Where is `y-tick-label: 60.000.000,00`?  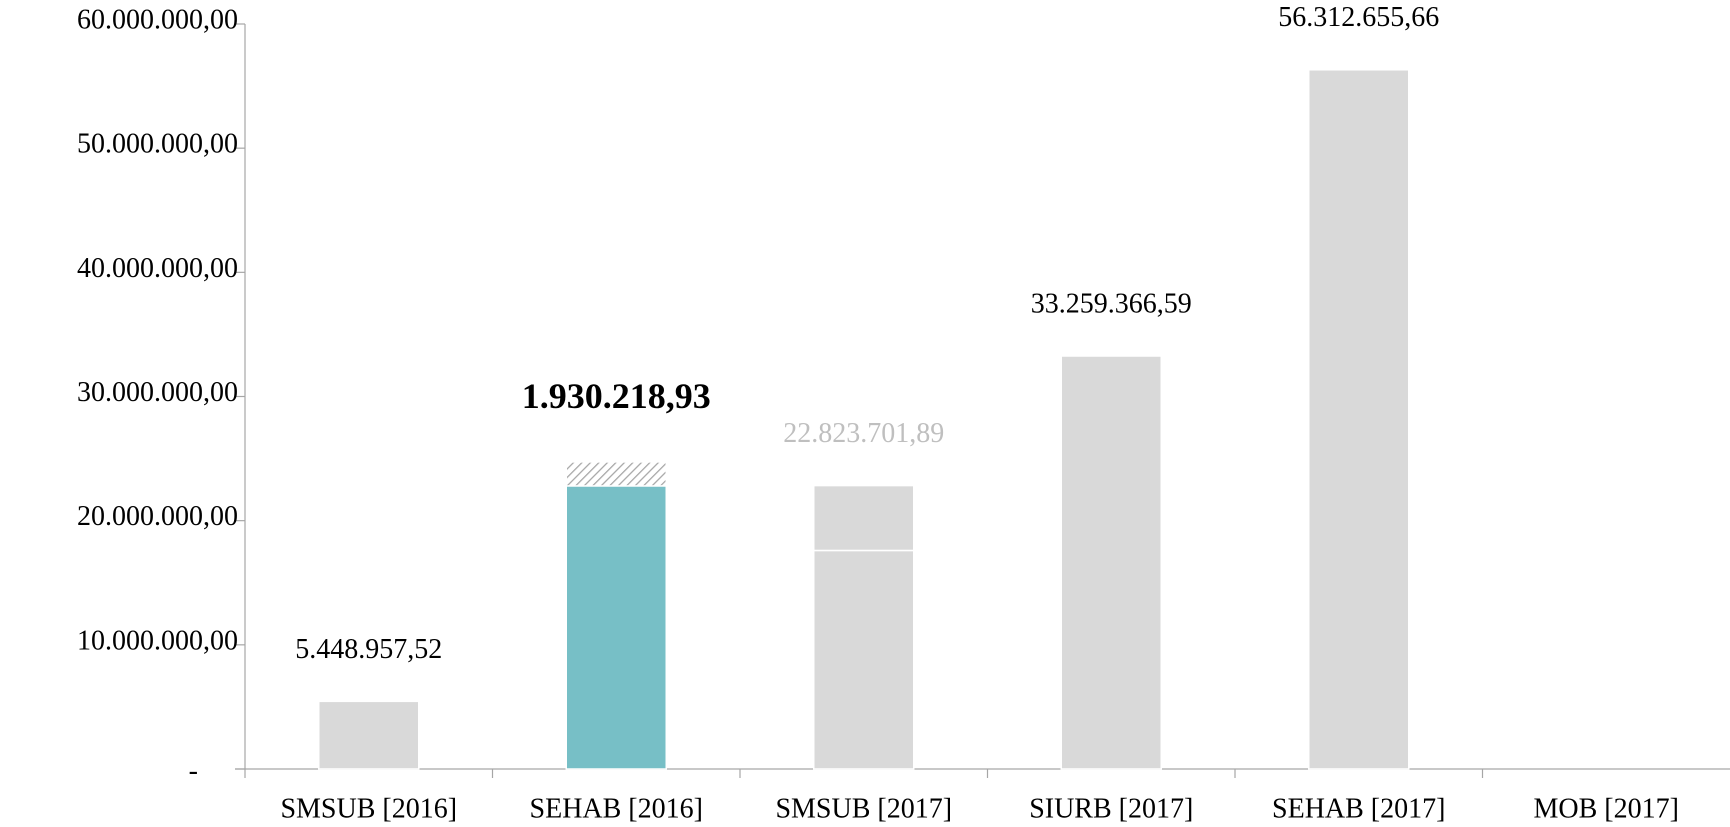 y-tick-label: 60.000.000,00 is located at coordinates (157, 19).